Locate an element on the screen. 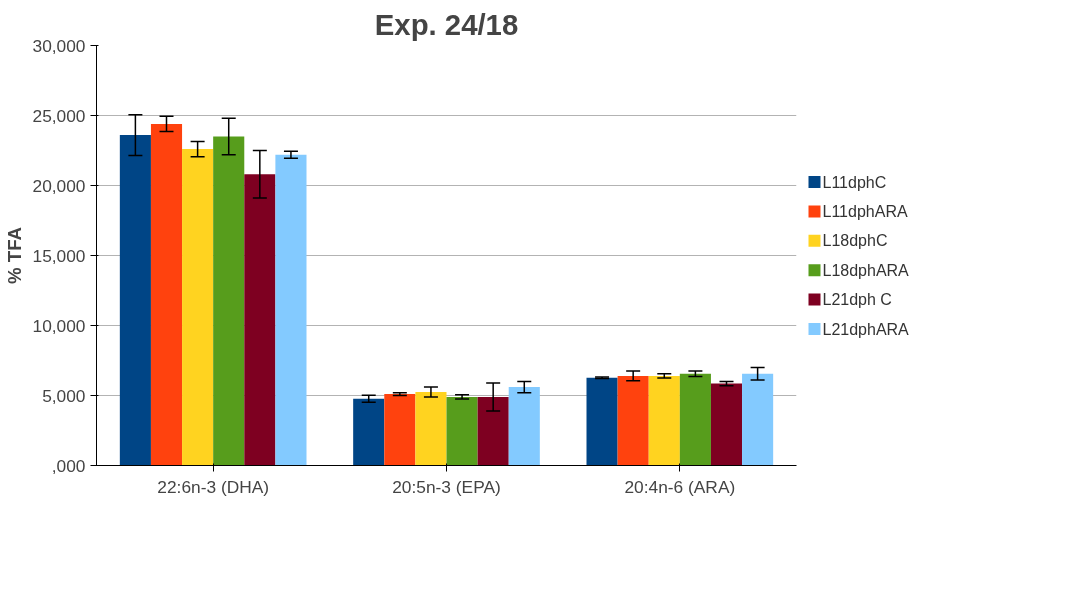 Image resolution: width=1091 pixels, height=600 pixels. x-tick-label: 20:5n-3 (EPA) is located at coordinates (446, 486).